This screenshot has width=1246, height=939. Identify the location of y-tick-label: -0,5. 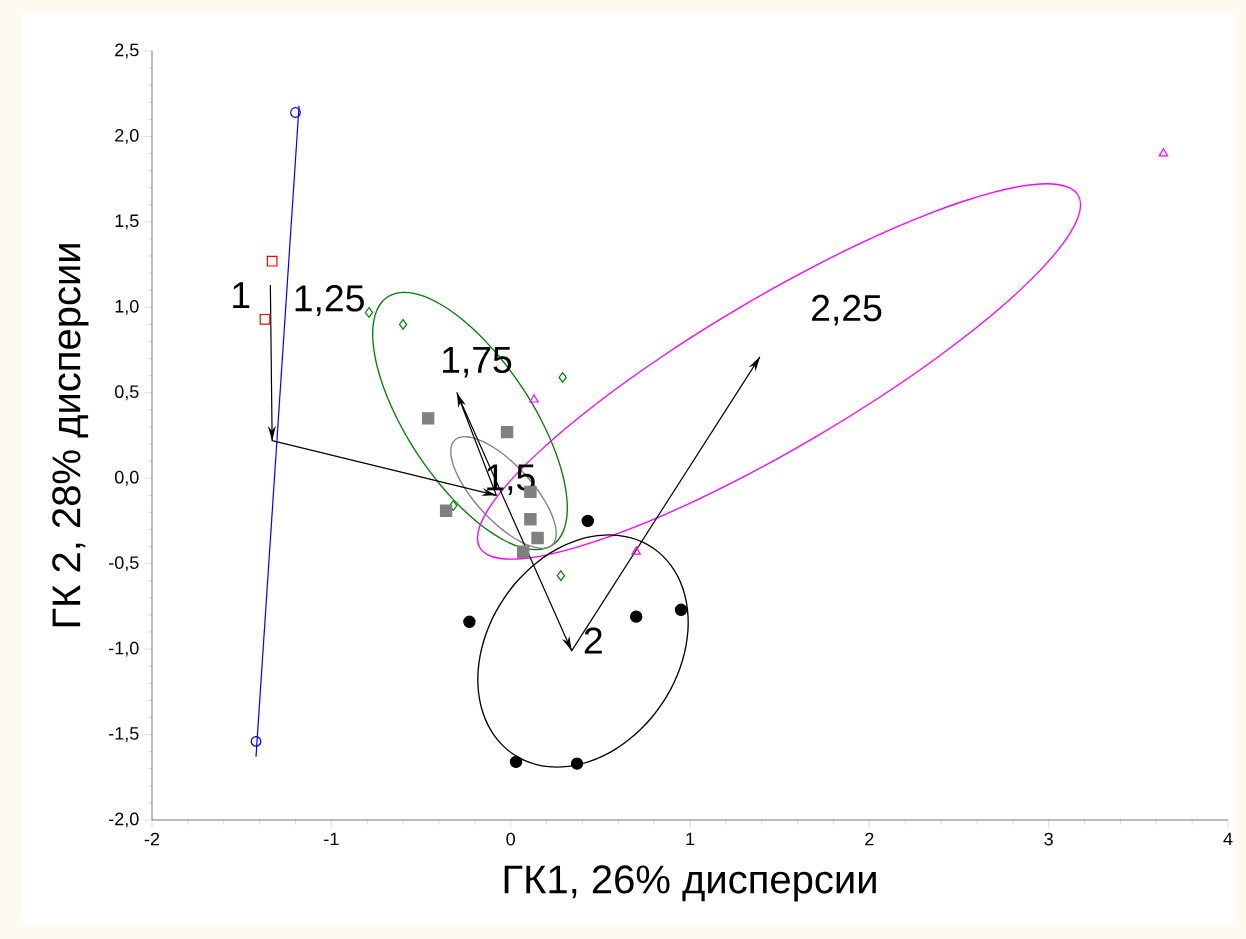
(124, 564).